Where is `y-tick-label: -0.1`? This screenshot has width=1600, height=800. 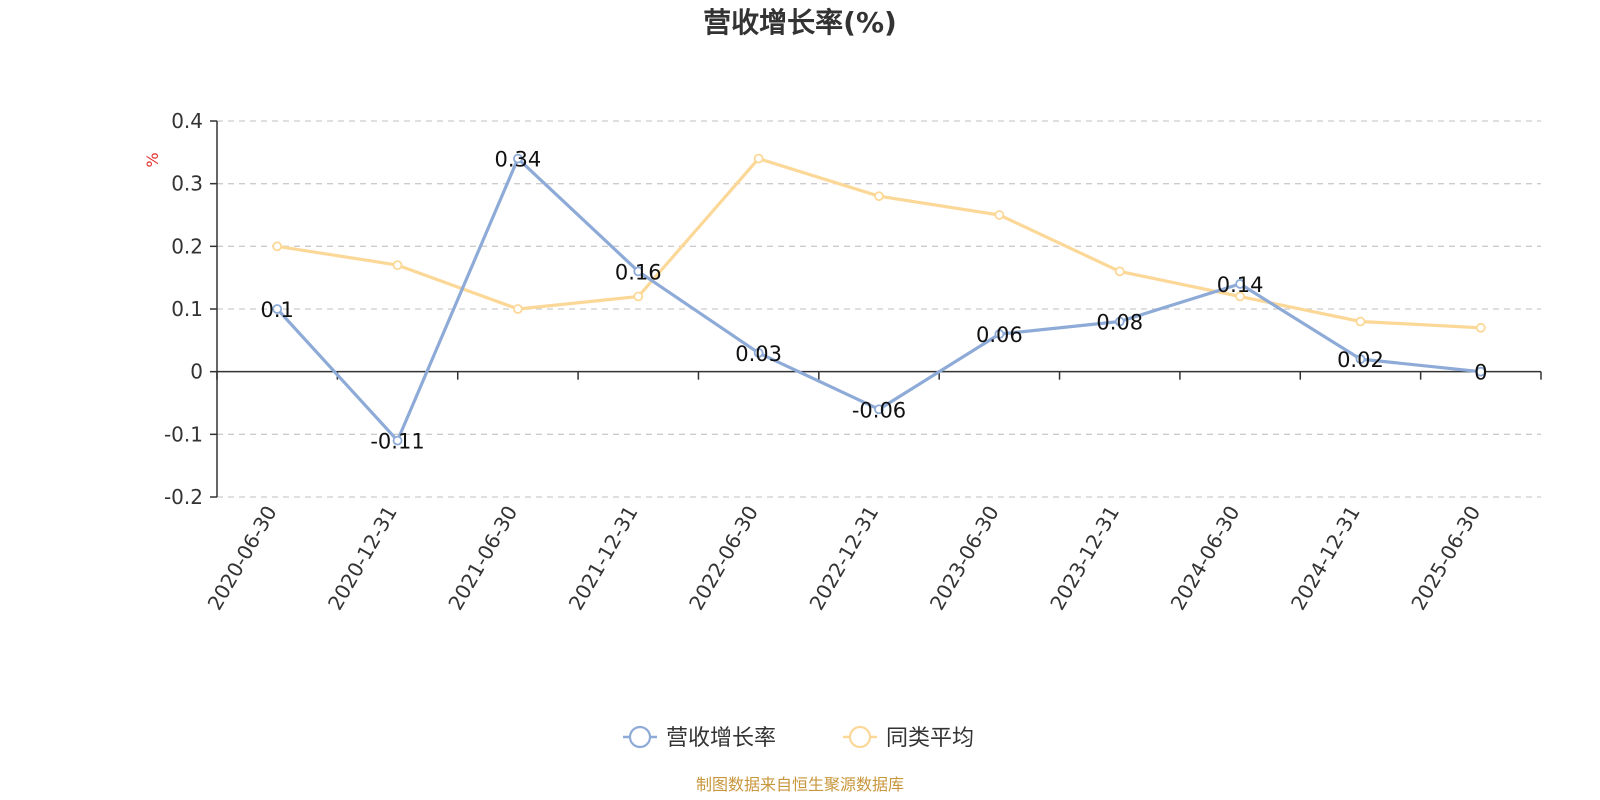
y-tick-label: -0.1 is located at coordinates (183, 434).